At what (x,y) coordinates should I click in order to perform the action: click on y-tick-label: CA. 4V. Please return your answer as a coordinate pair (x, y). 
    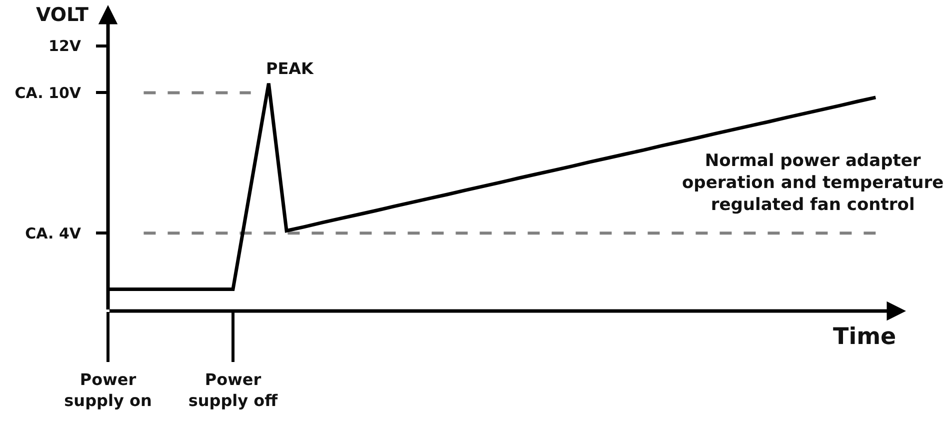
    Looking at the image, I should click on (53, 233).